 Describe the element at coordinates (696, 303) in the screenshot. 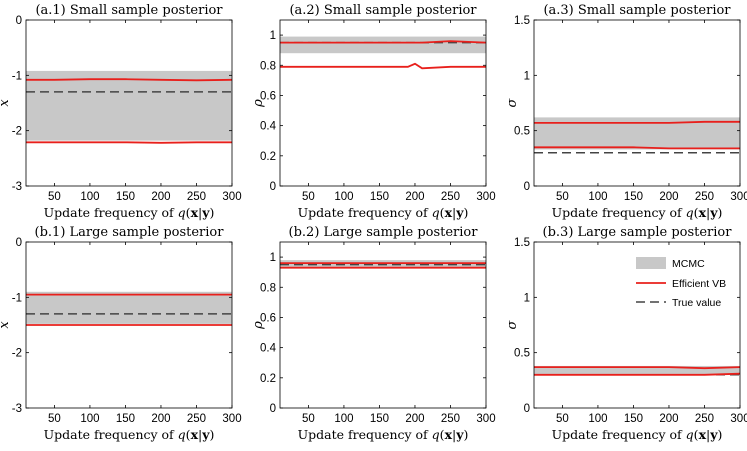

I see `legend-label-truth: True value` at that location.